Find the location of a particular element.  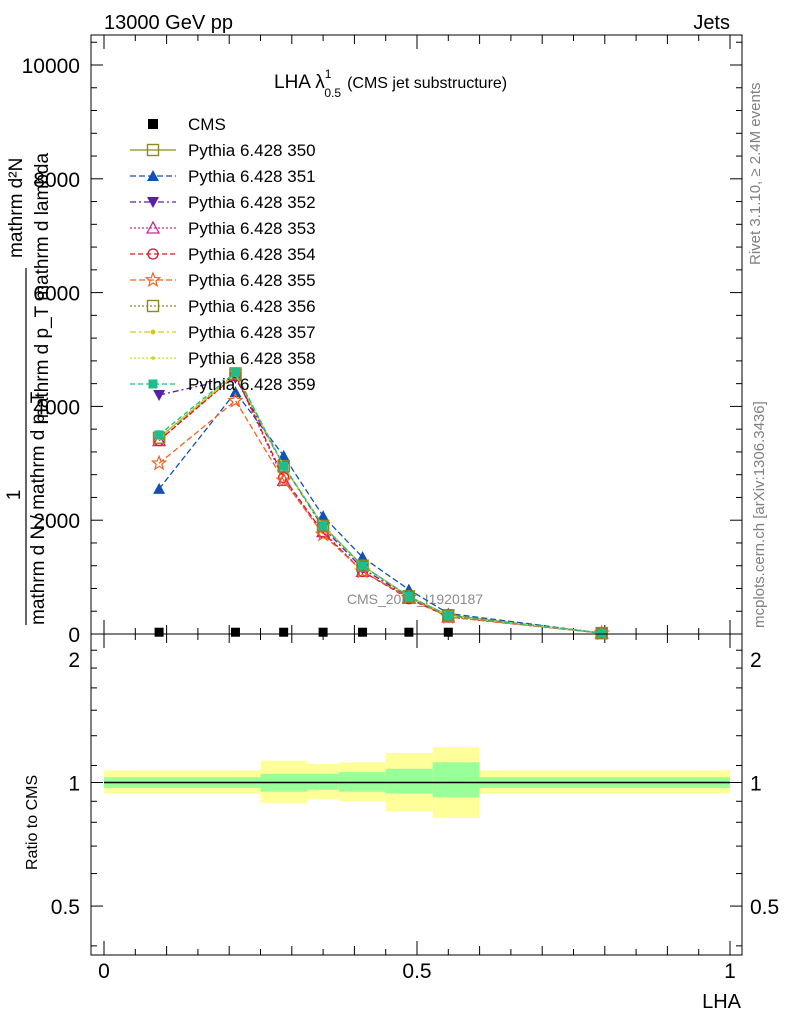

main-ytick-label: 0 is located at coordinates (74, 635).